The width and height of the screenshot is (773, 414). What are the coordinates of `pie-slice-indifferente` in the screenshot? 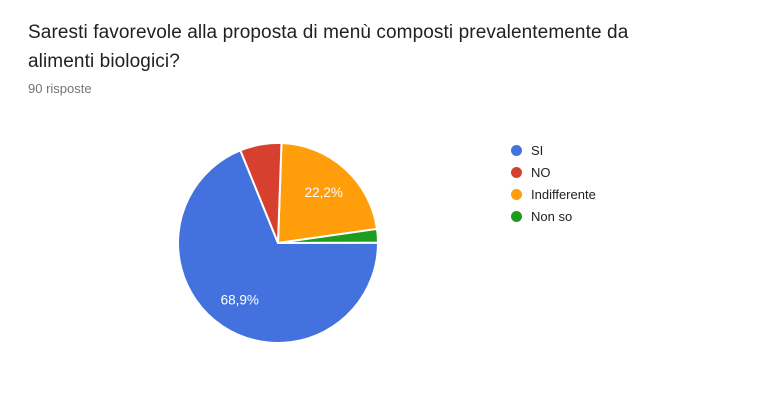 It's located at (328, 193).